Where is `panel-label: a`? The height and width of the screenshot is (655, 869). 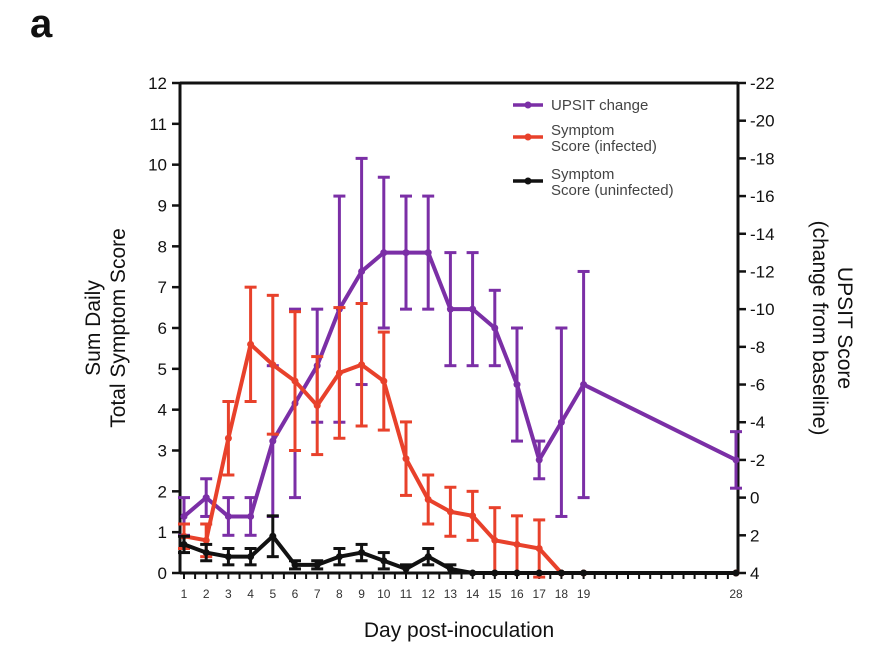
panel-label: a is located at coordinates (41, 24).